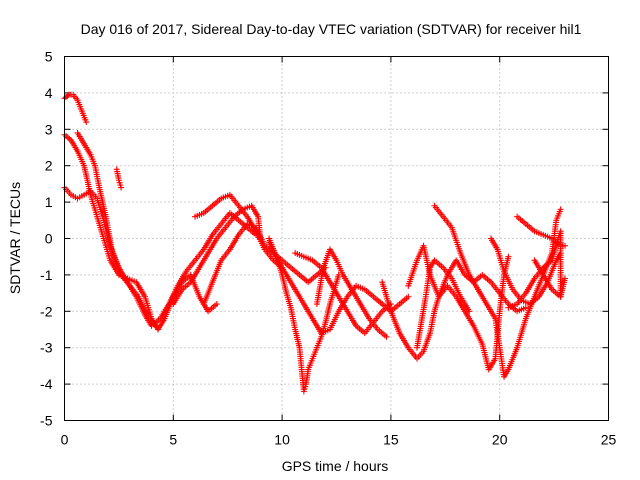  What do you see at coordinates (49, 93) in the screenshot?
I see `y-tick-label: 4` at bounding box center [49, 93].